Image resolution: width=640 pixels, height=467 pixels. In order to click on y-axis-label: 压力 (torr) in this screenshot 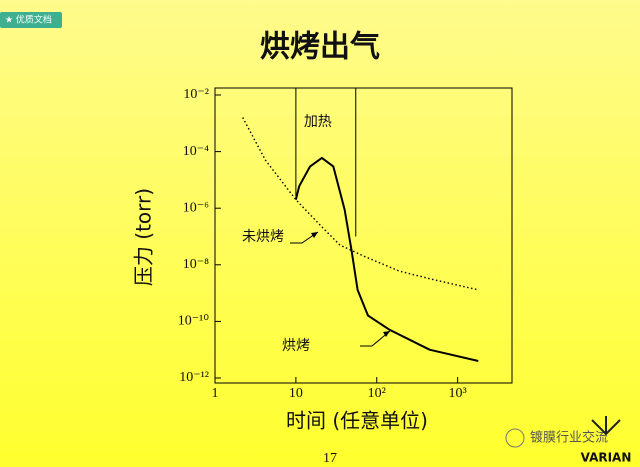, I will do `click(144, 237)`.